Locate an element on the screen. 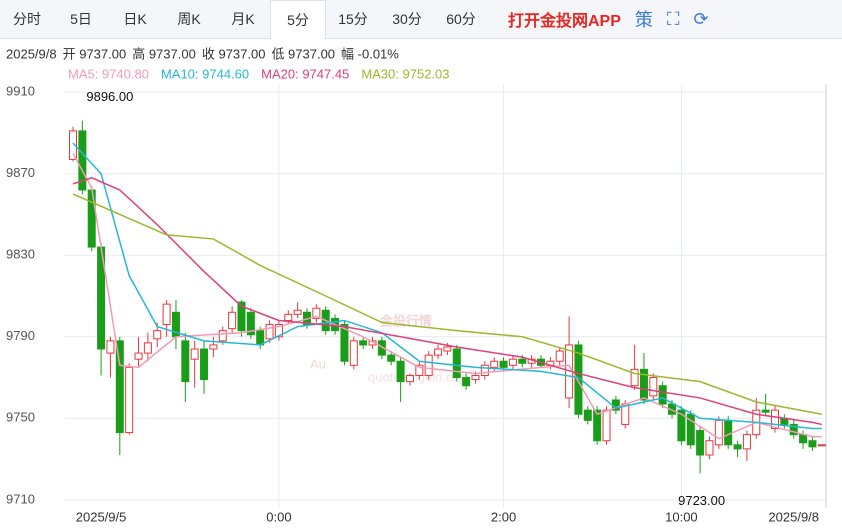 Image resolution: width=842 pixels, height=530 pixels. y-tick-label: 9710 is located at coordinates (20, 498).